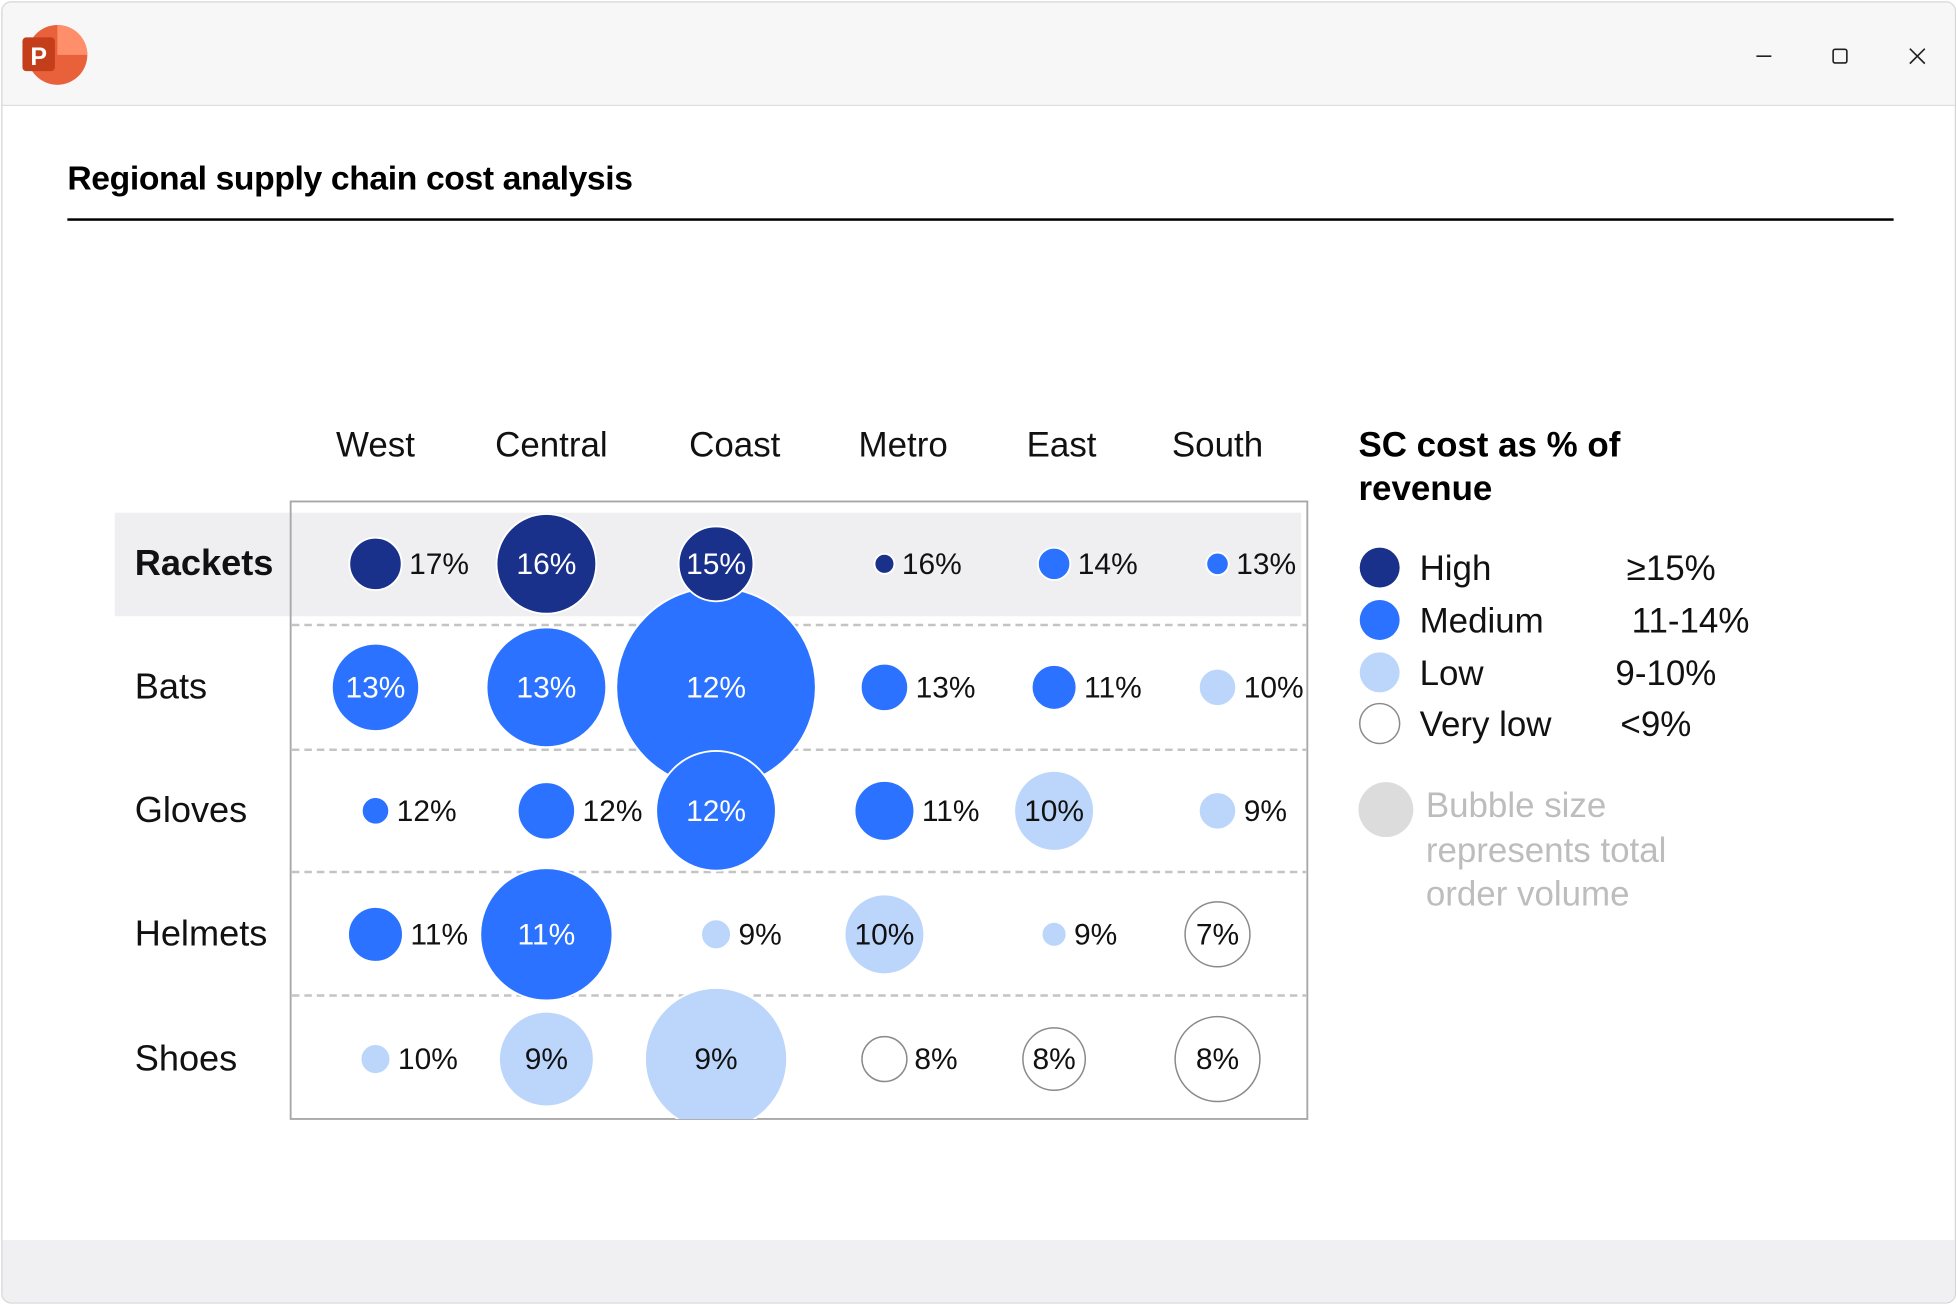 The height and width of the screenshot is (1304, 1956). Describe the element at coordinates (171, 686) in the screenshot. I see `row-label: Bats` at that location.